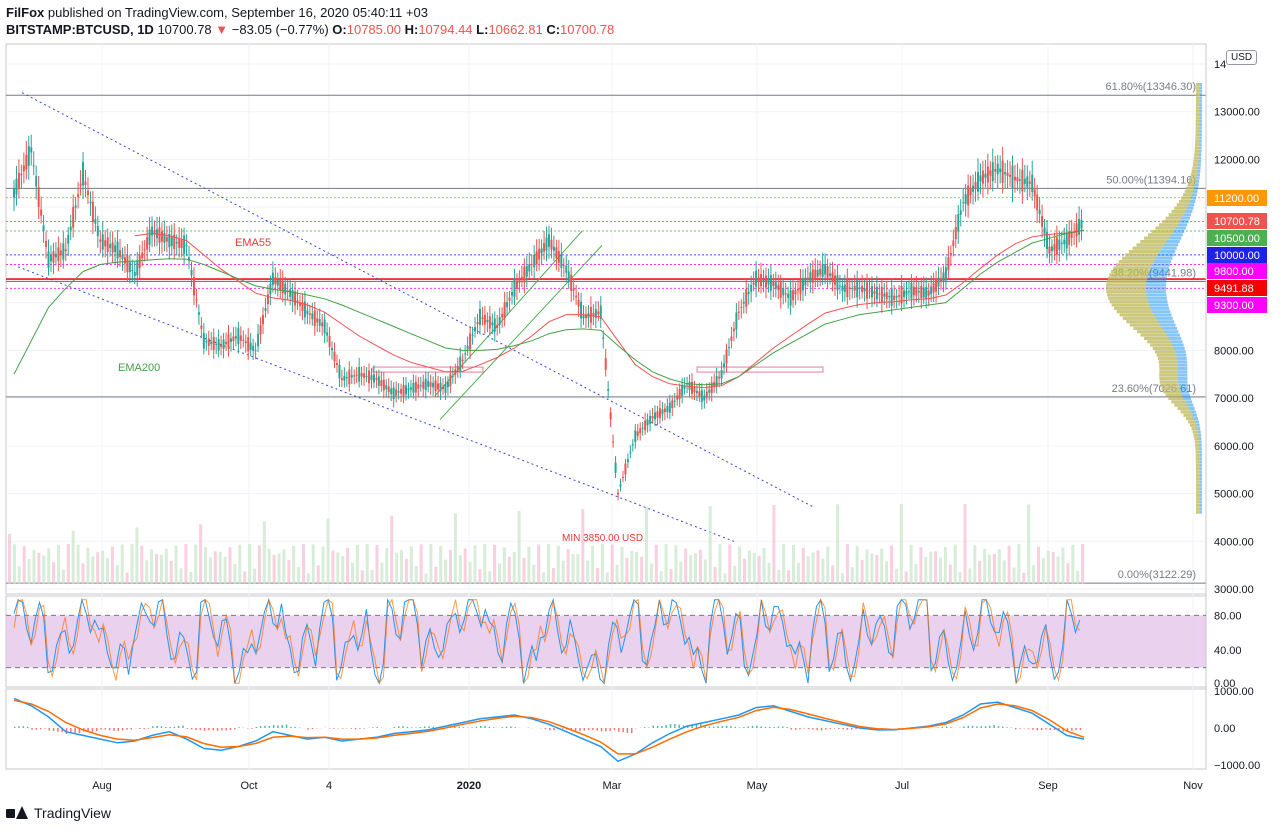  What do you see at coordinates (1242, 57) in the screenshot?
I see `currency-button: USD` at bounding box center [1242, 57].